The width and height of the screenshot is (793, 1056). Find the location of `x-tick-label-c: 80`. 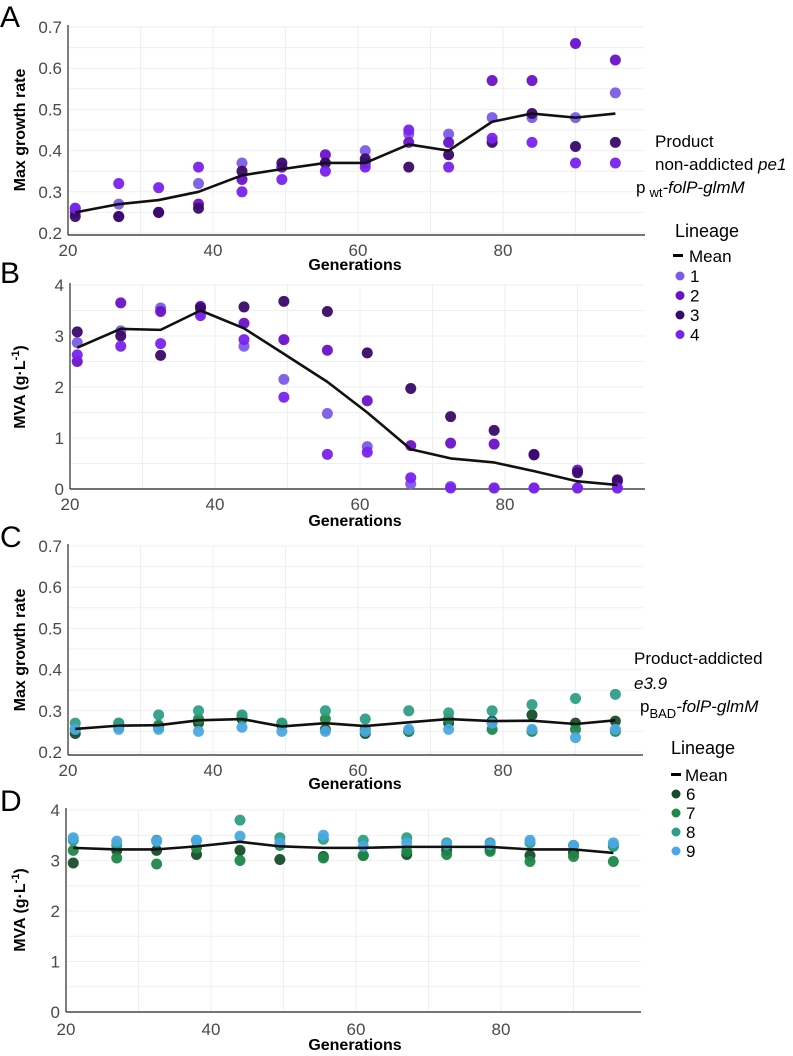

x-tick-label-c: 80 is located at coordinates (503, 770).